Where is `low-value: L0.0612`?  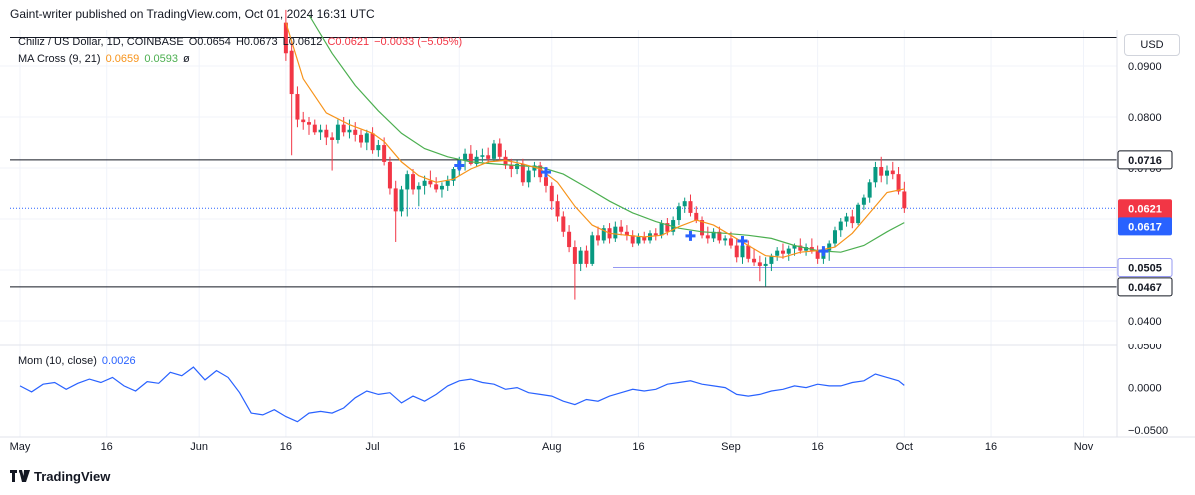 low-value: L0.0612 is located at coordinates (302, 42).